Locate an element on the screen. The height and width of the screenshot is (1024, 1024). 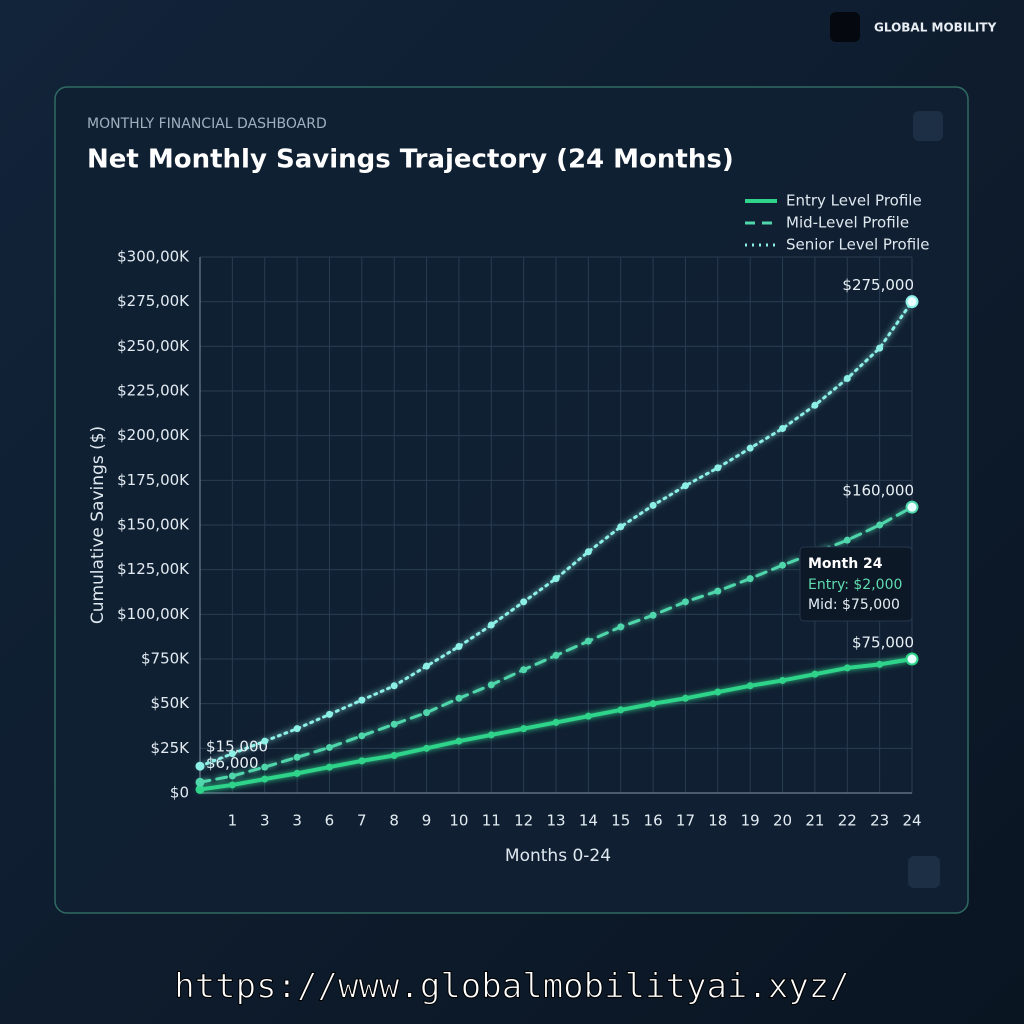
data-label: $160,000 is located at coordinates (878, 491).